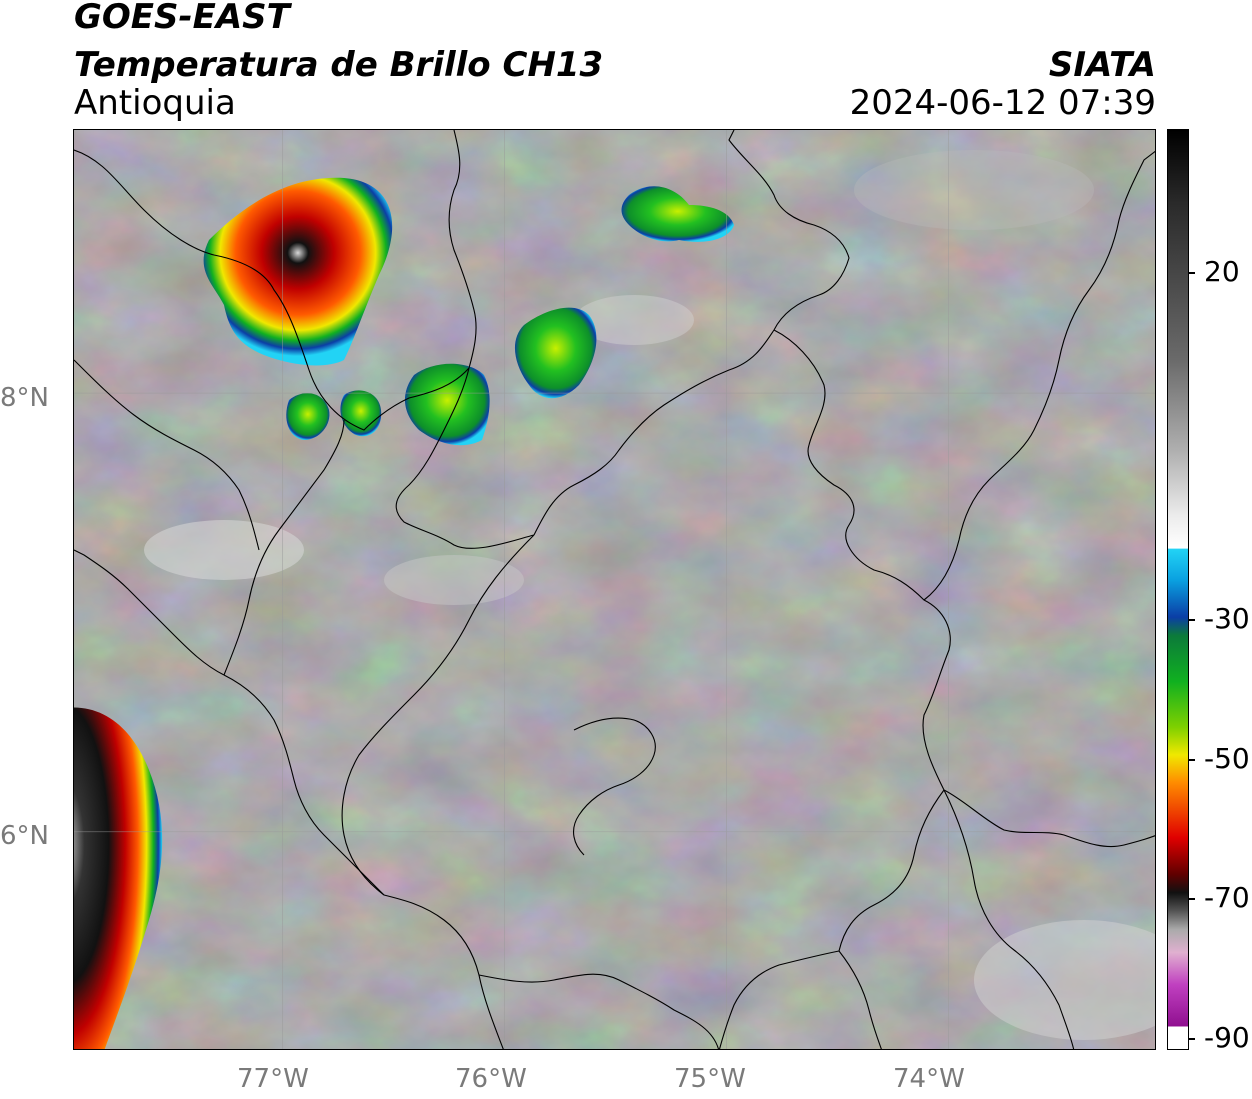  I want to click on colorbar-label-20: 20, so click(1222, 271).